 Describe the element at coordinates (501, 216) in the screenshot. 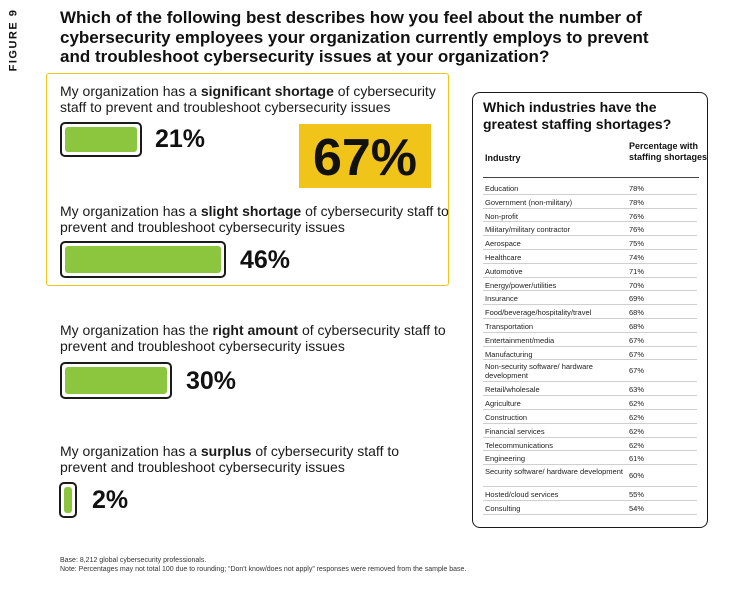

I see `industry-name: Non-profit` at that location.